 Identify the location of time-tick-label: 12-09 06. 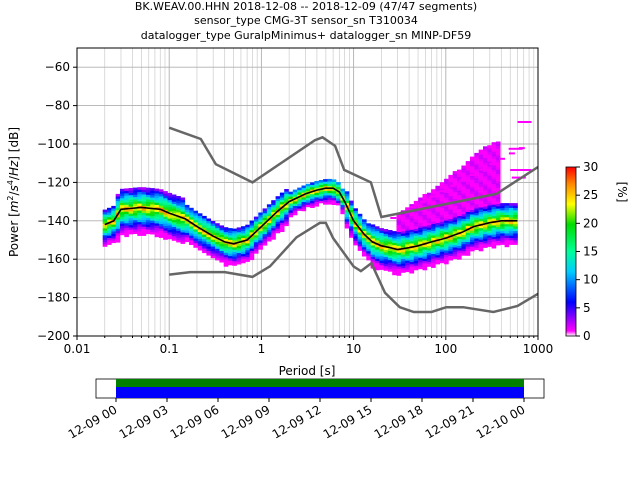
(195, 421).